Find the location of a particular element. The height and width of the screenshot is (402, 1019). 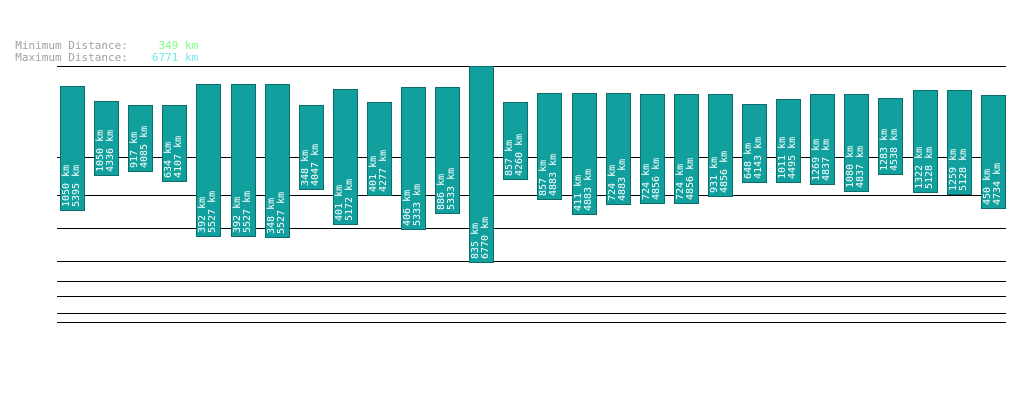

bar-label-25-0: 1322 km is located at coordinates (919, 168).